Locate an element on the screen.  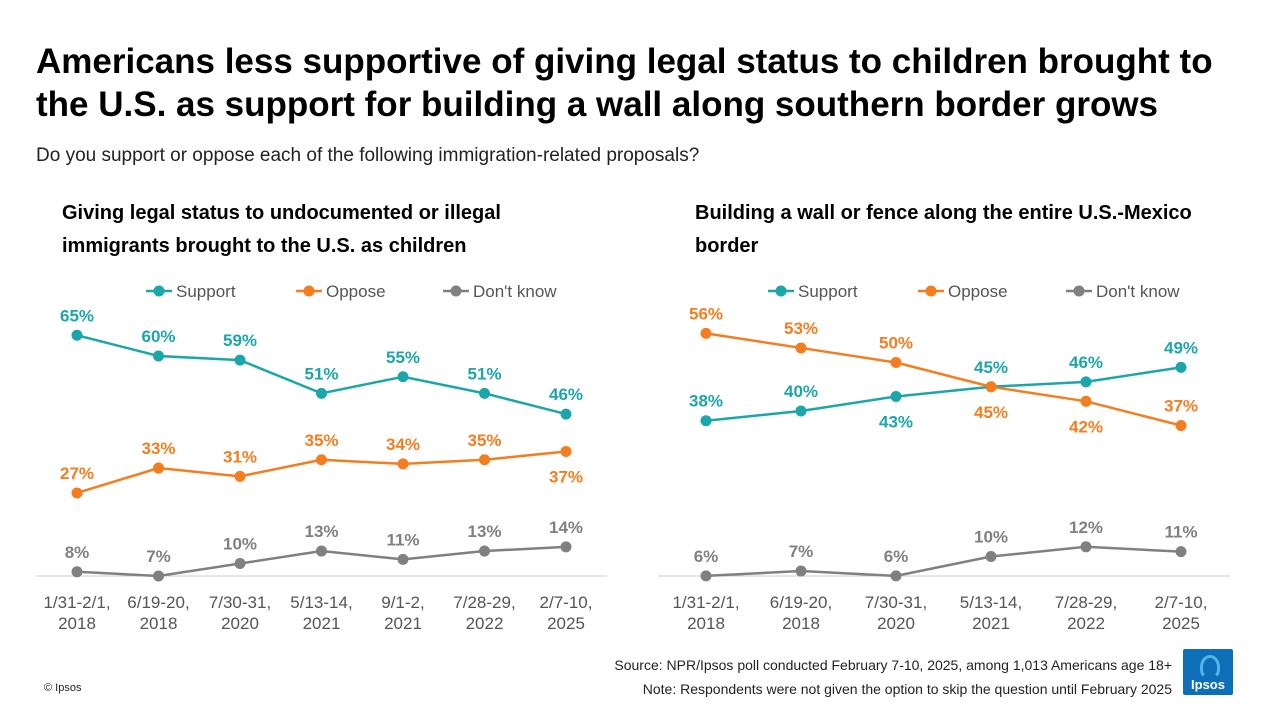
chart0-data-label-oppose: 37% is located at coordinates (566, 476).